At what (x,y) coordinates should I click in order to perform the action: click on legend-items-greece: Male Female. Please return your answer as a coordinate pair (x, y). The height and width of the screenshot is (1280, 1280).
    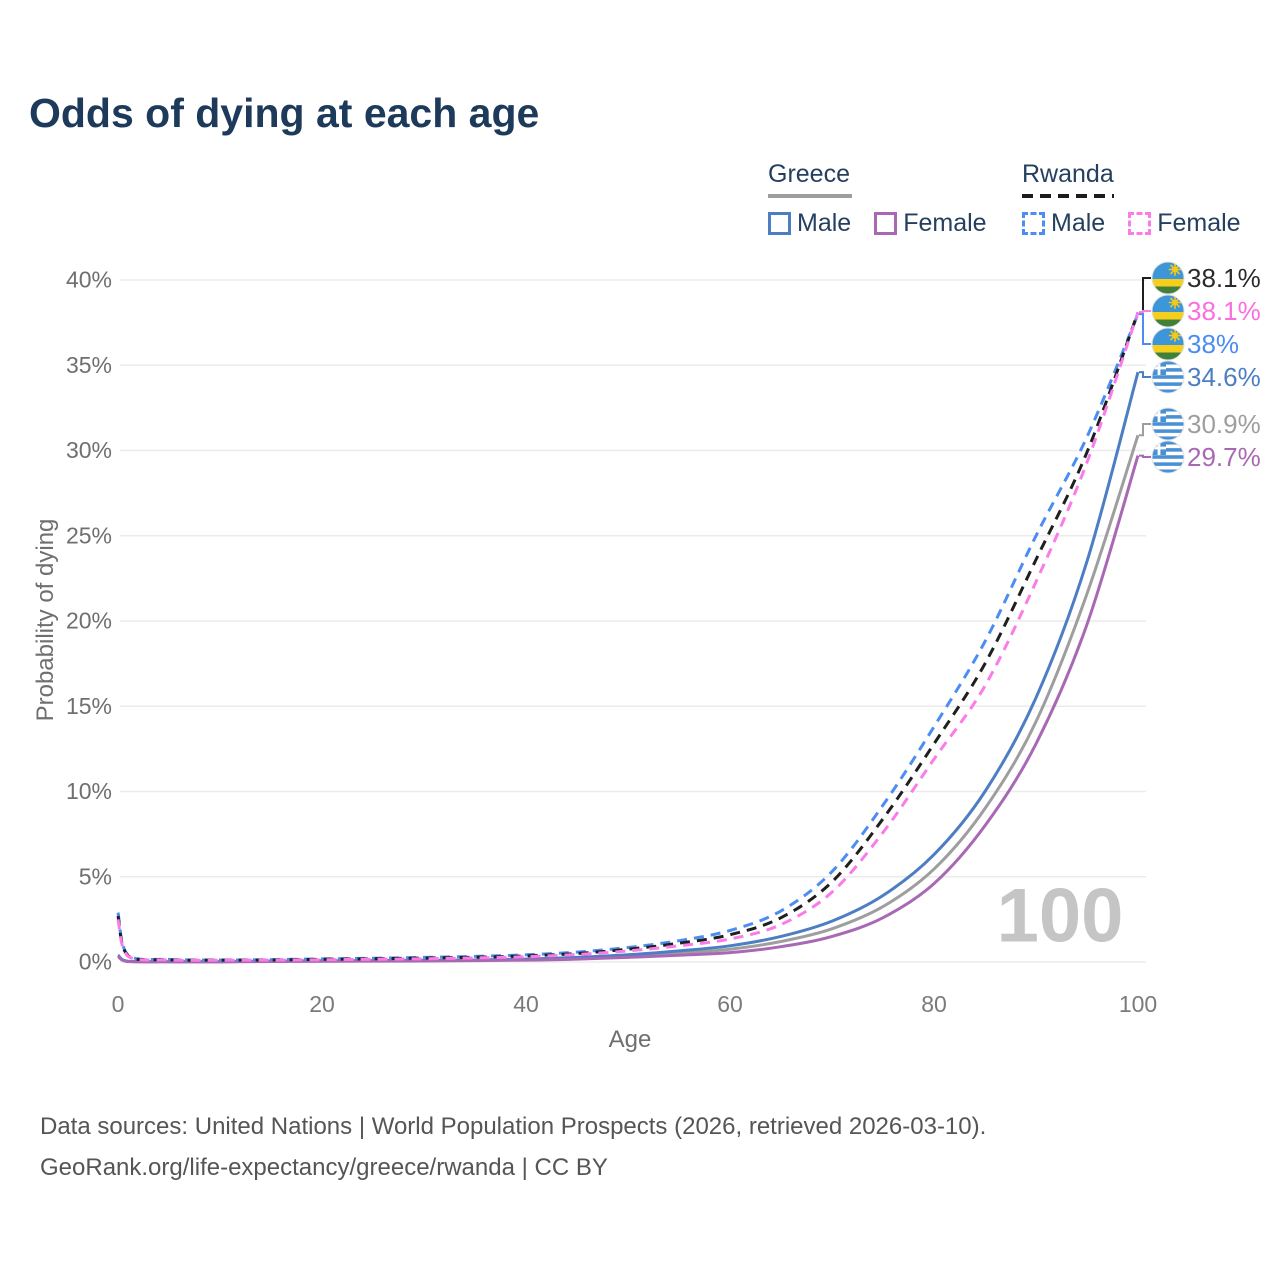
    Looking at the image, I should click on (877, 223).